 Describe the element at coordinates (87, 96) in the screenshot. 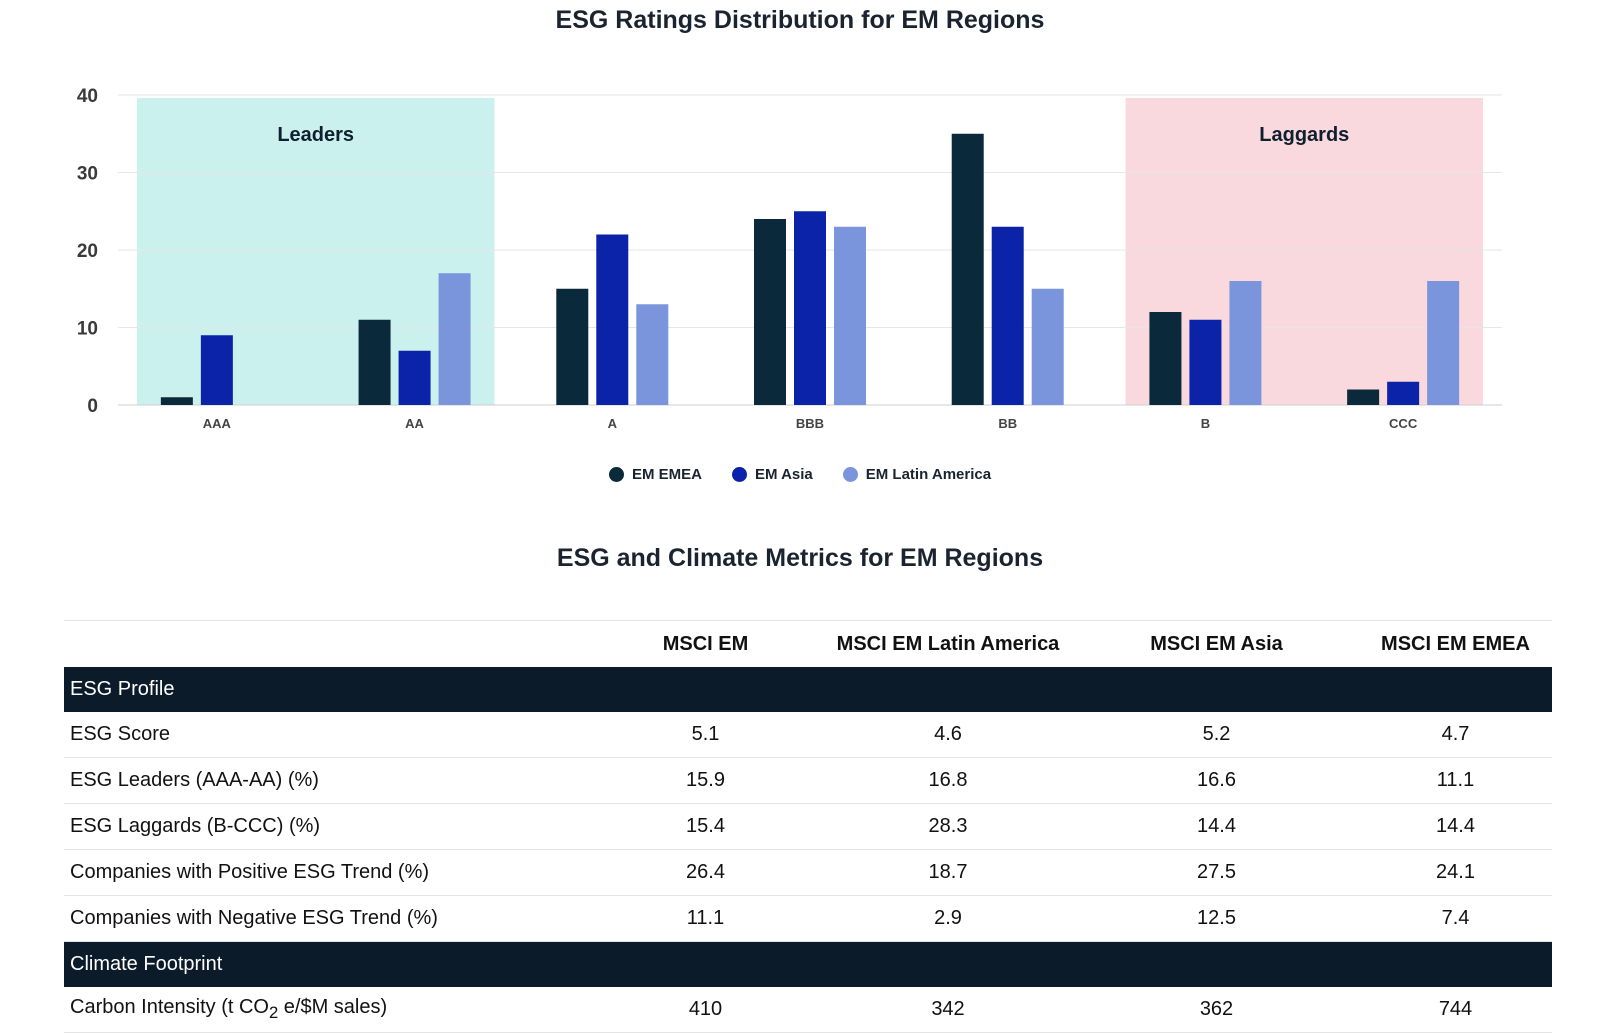

I see `y-tick-label: 40` at that location.